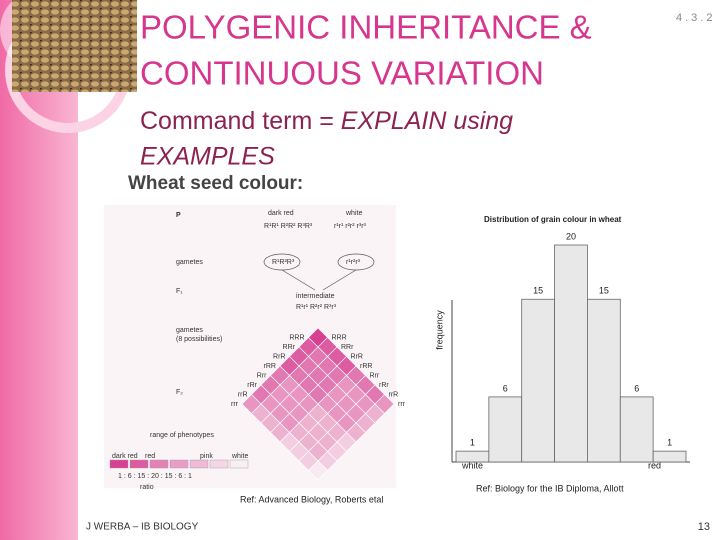  I want to click on fig-label: P, so click(178, 215).